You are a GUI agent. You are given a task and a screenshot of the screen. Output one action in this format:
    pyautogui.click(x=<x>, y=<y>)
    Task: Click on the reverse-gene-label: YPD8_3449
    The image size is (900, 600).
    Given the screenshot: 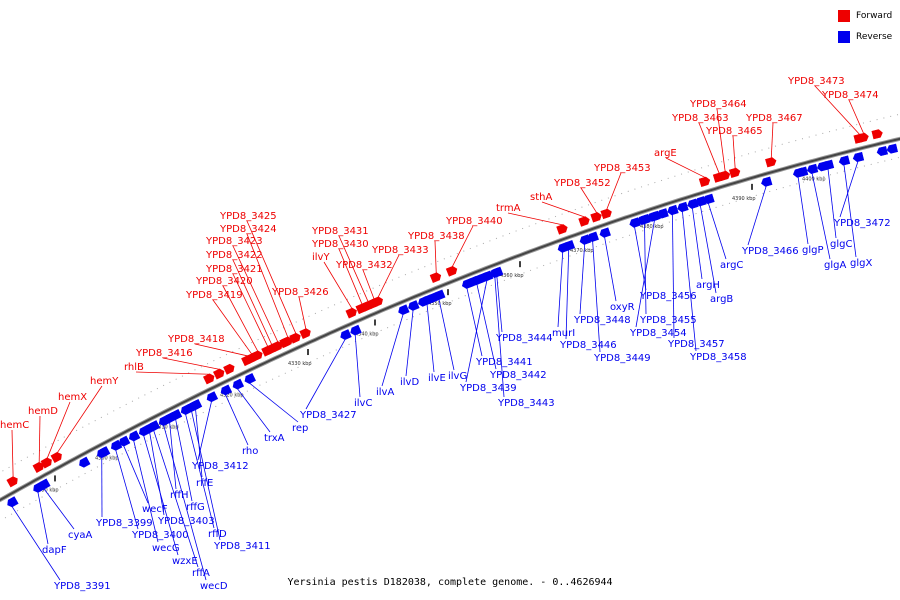 What is the action you would take?
    pyautogui.click(x=622, y=358)
    